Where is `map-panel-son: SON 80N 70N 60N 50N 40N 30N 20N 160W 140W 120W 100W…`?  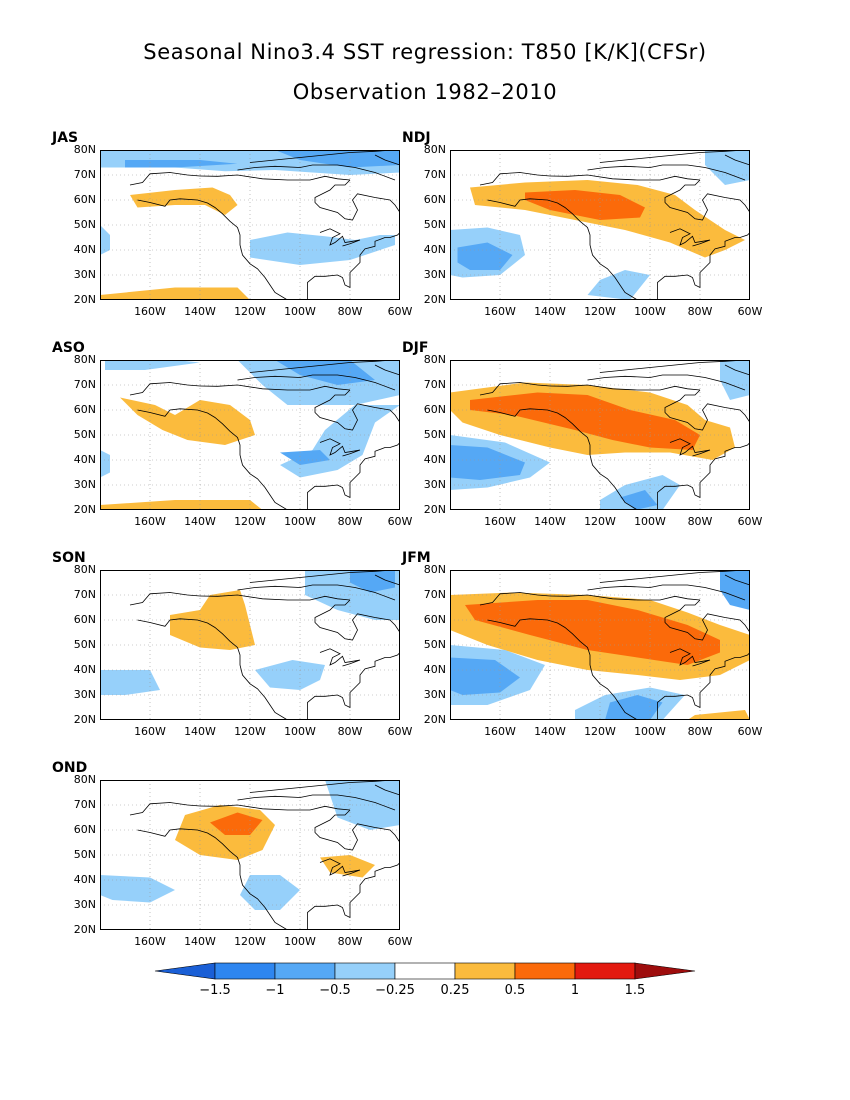 map-panel-son: SON 80N 70N 60N 50N 40N 30N 20N 160W 140W 120W 100W… is located at coordinates (231, 652).